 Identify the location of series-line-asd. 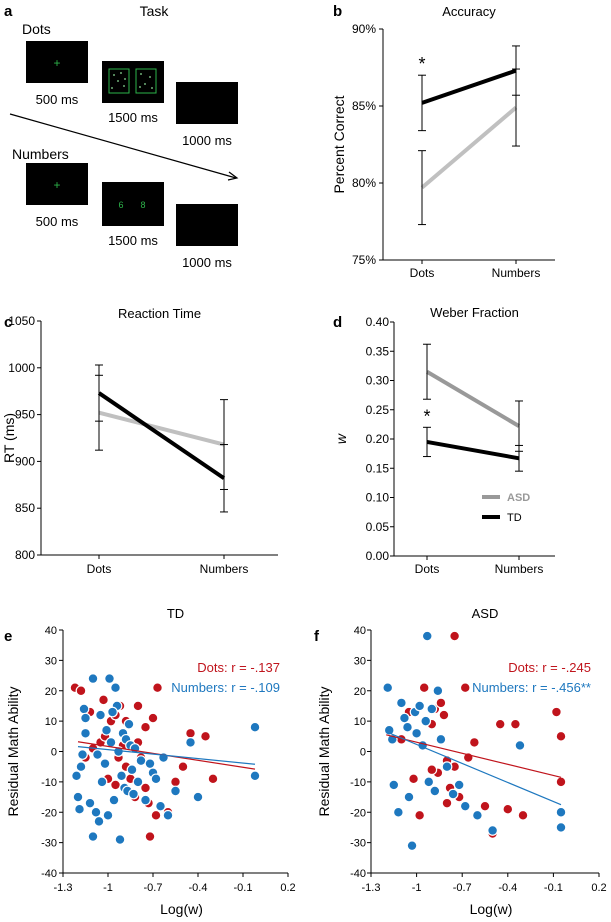
(161, 428).